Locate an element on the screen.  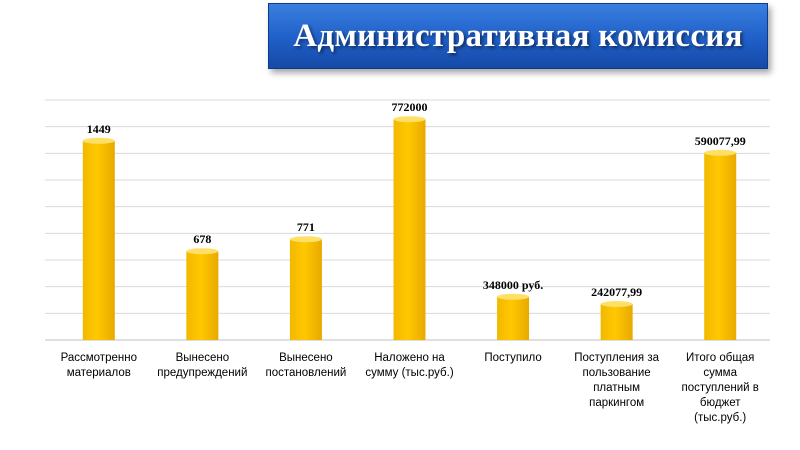
category-label-line: паркингом is located at coordinates (616, 403).